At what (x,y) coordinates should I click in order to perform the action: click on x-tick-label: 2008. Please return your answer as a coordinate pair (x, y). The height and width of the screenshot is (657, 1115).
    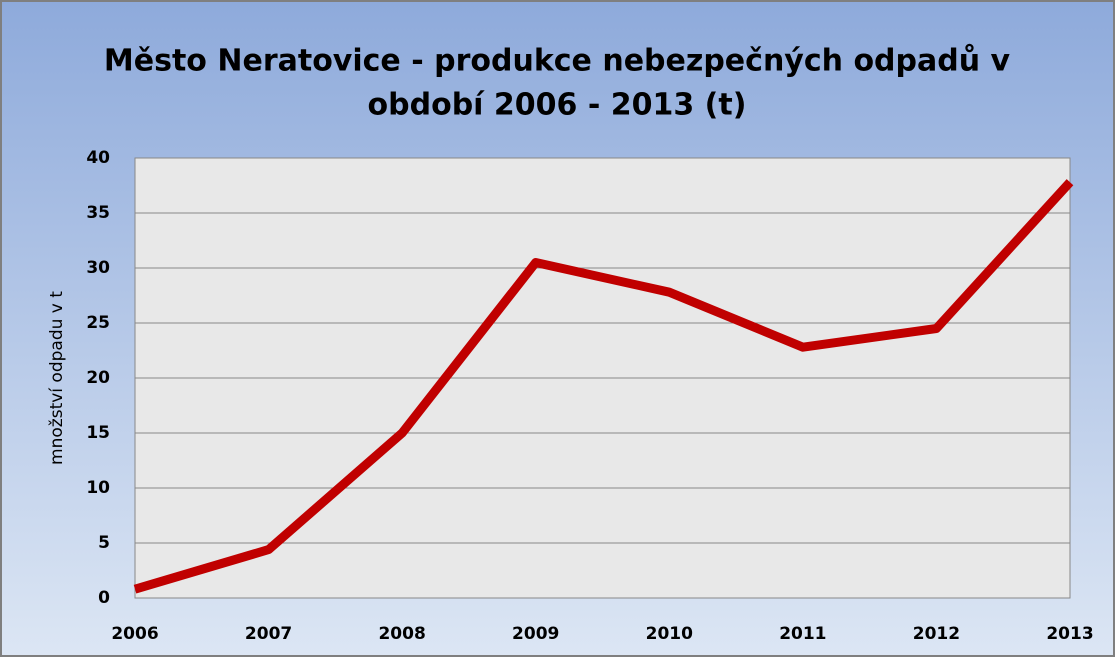
    Looking at the image, I should click on (401, 634).